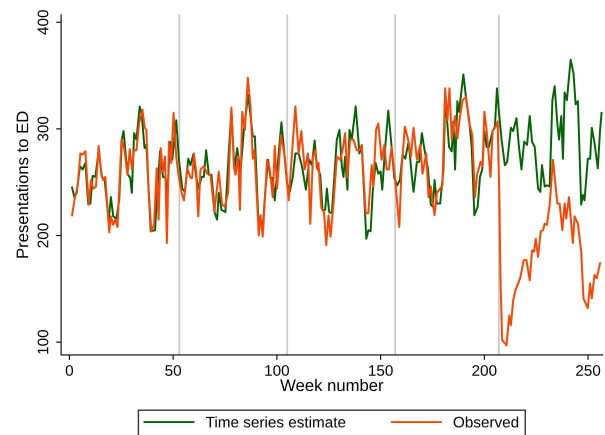  What do you see at coordinates (277, 370) in the screenshot?
I see `x-tick-label: 100` at bounding box center [277, 370].